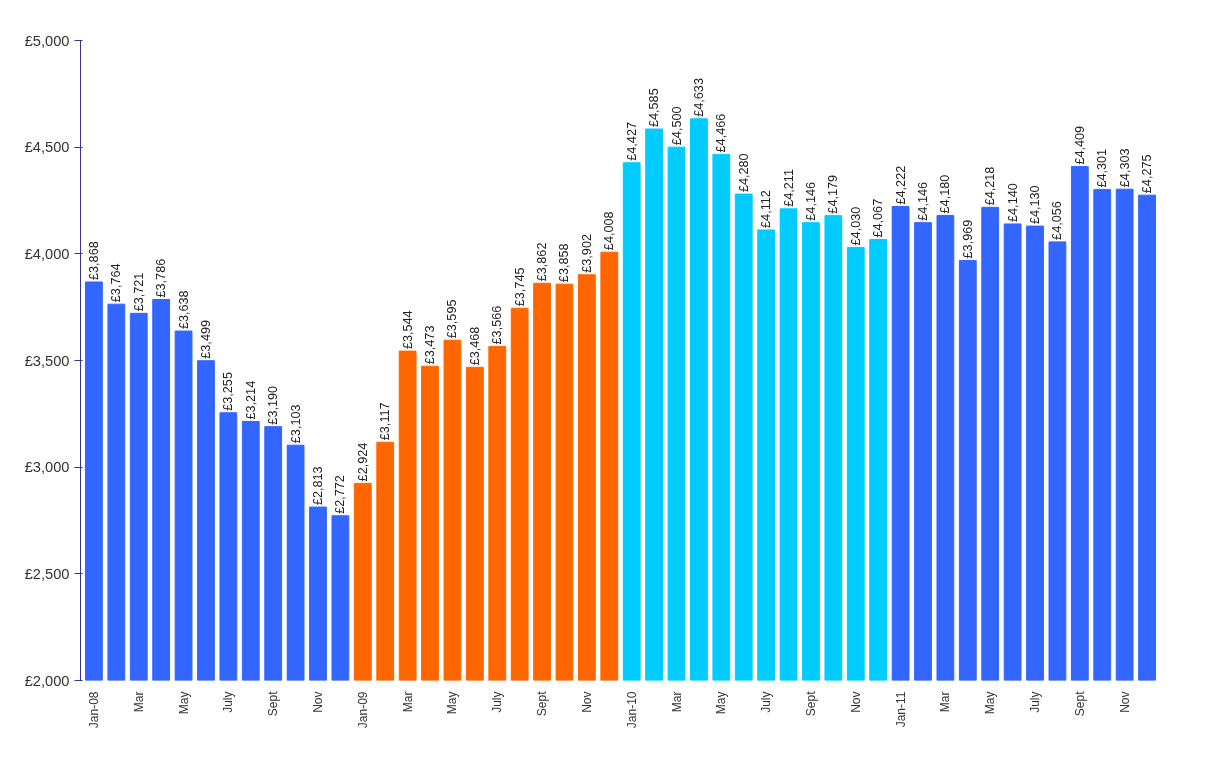 The image size is (1212, 771). What do you see at coordinates (362, 462) in the screenshot?
I see `data-label: £2,924` at bounding box center [362, 462].